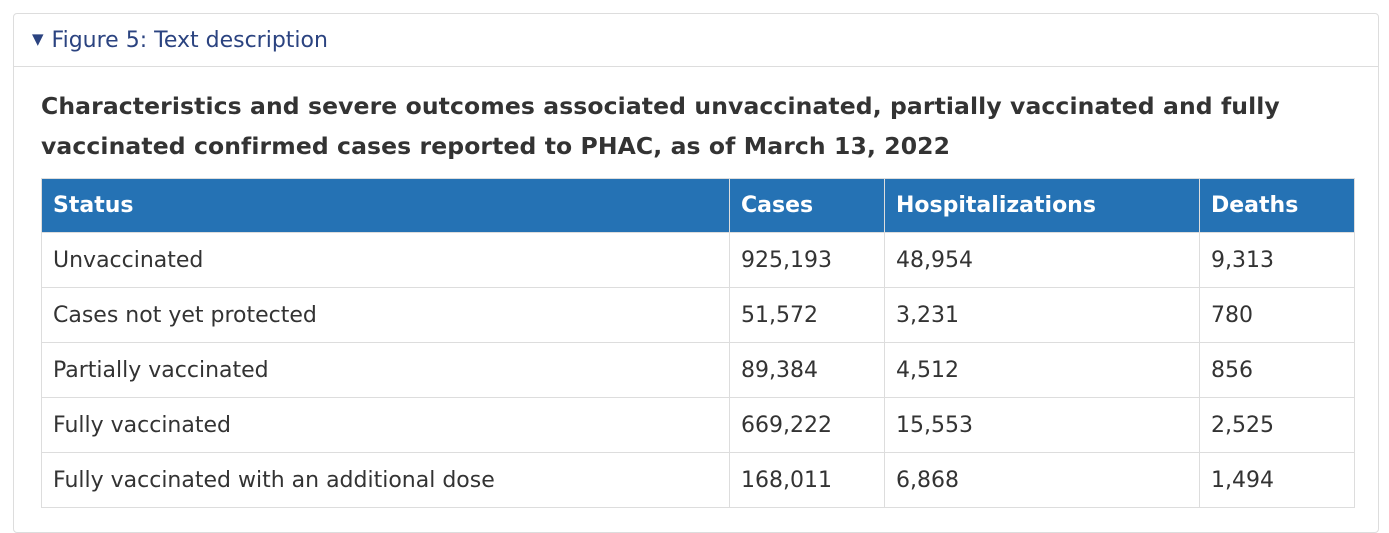 The image size is (1389, 533). What do you see at coordinates (807, 260) in the screenshot?
I see `cell-cases: 925,193` at bounding box center [807, 260].